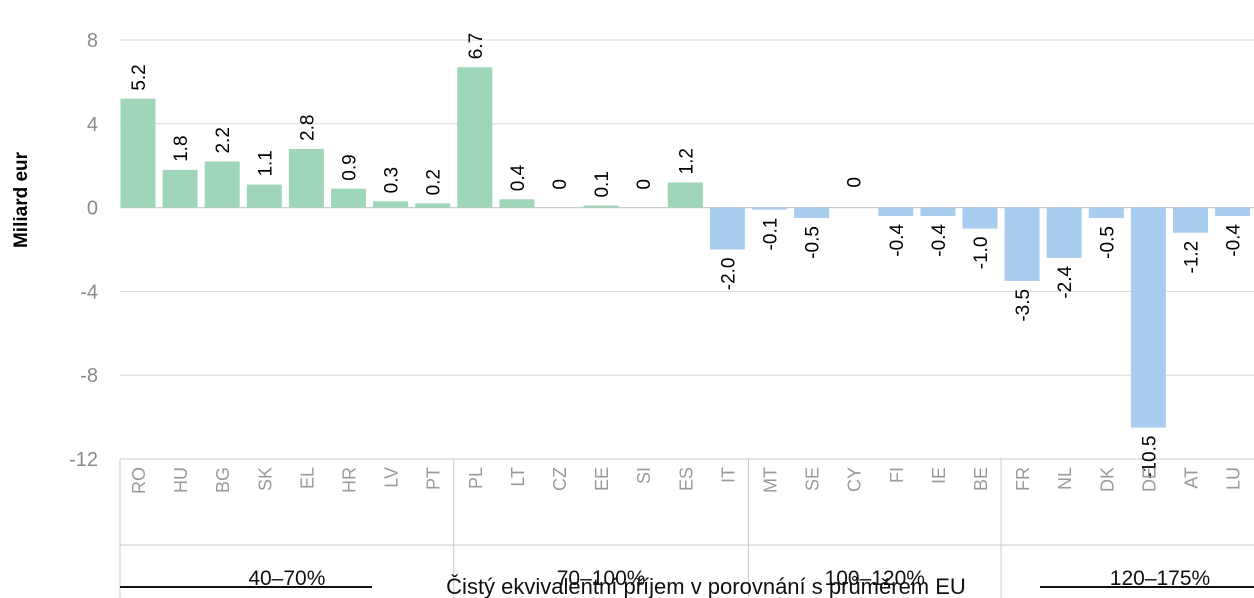 The image size is (1254, 598). Describe the element at coordinates (350, 167) in the screenshot. I see `data-label: 0.9` at that location.